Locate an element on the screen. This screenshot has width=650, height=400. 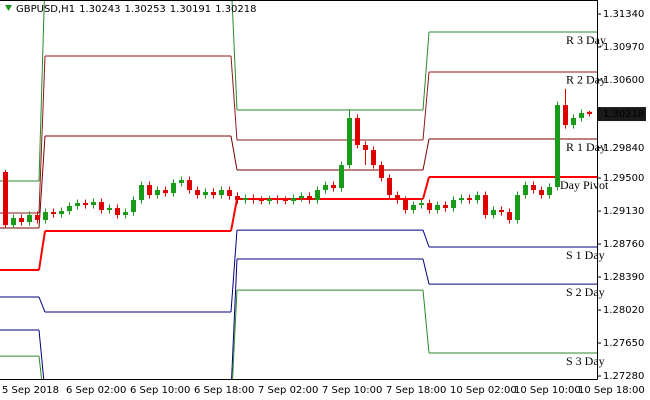
x-tick-label: 10 Sep 02:00 is located at coordinates (483, 390).